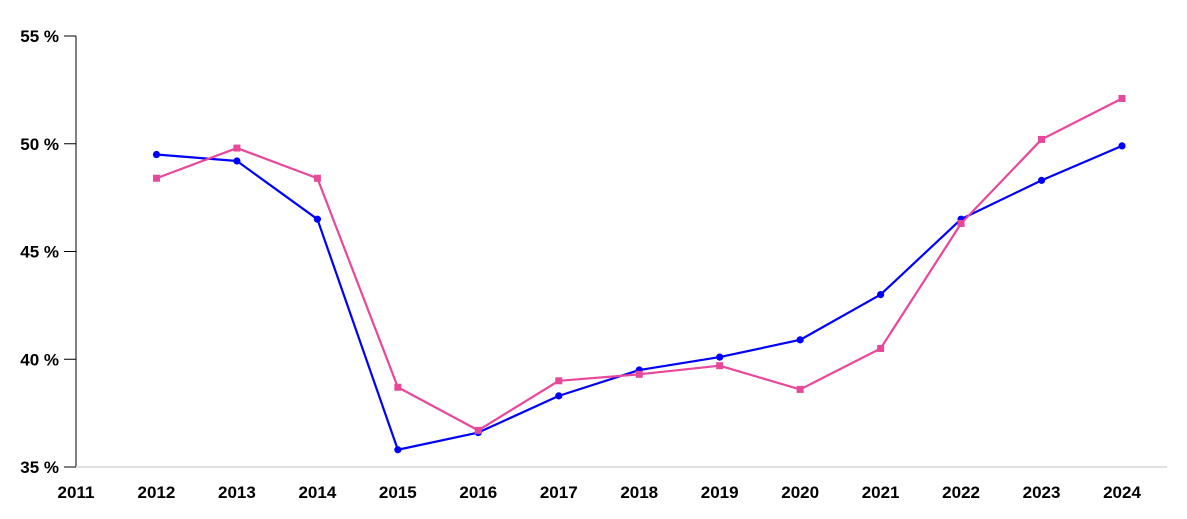 This screenshot has width=1187, height=519. What do you see at coordinates (720, 492) in the screenshot?
I see `x-tick-label: 2019` at bounding box center [720, 492].